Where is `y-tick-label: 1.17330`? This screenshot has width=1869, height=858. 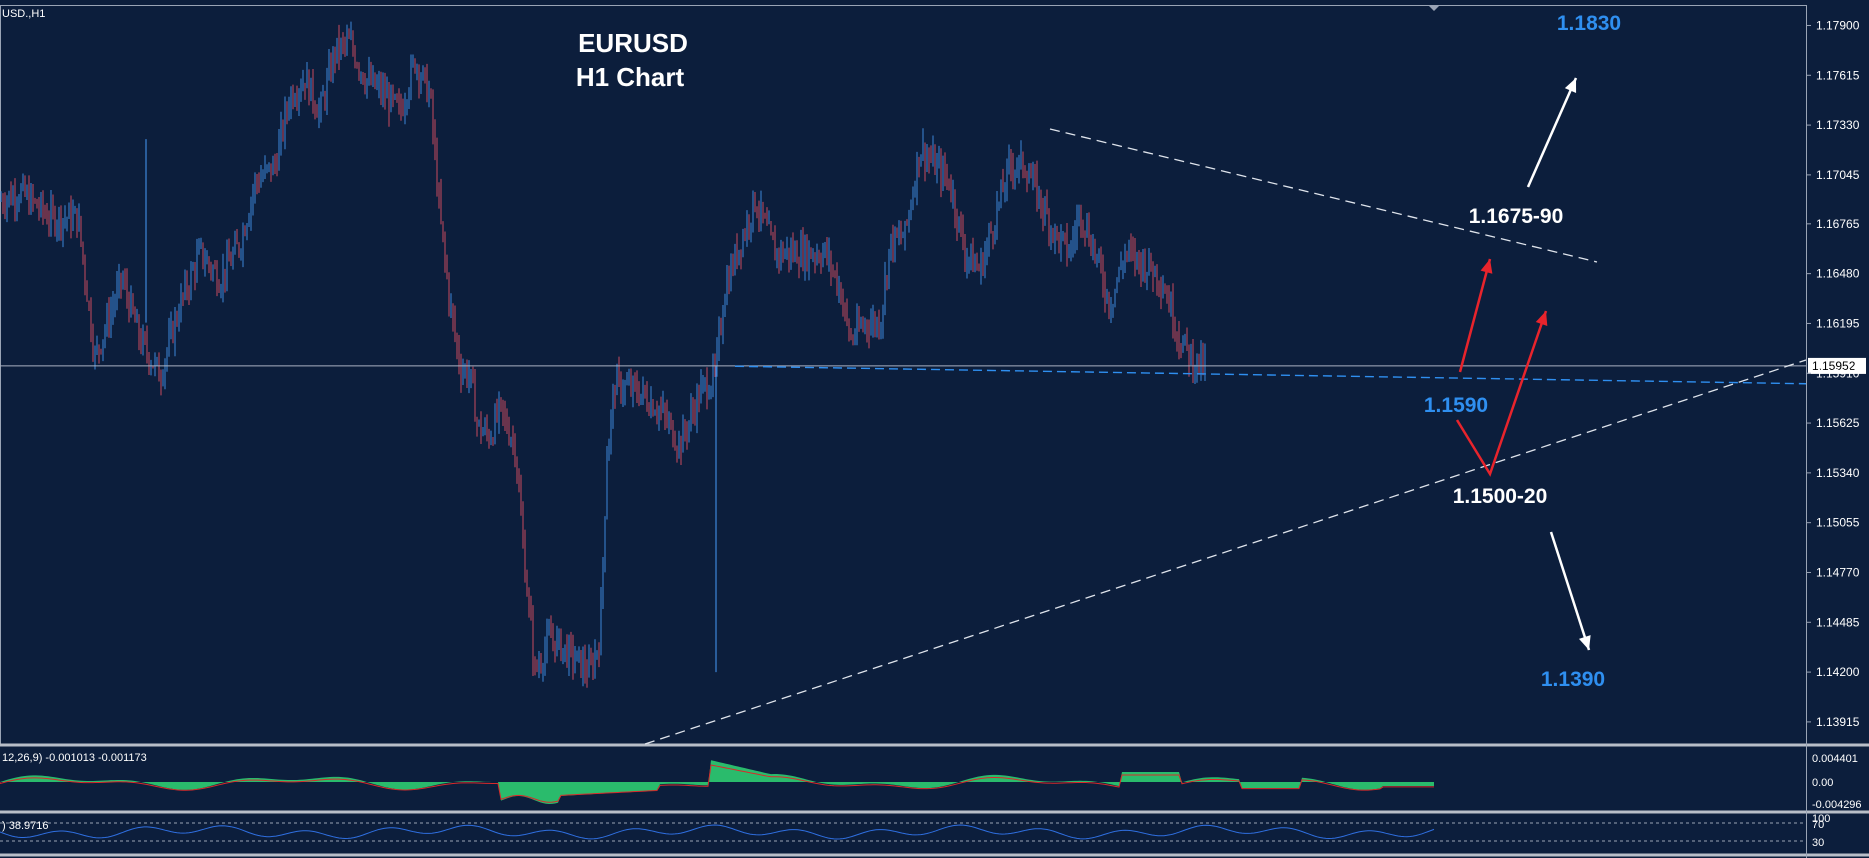
y-tick-label: 1.17330 is located at coordinates (1838, 125).